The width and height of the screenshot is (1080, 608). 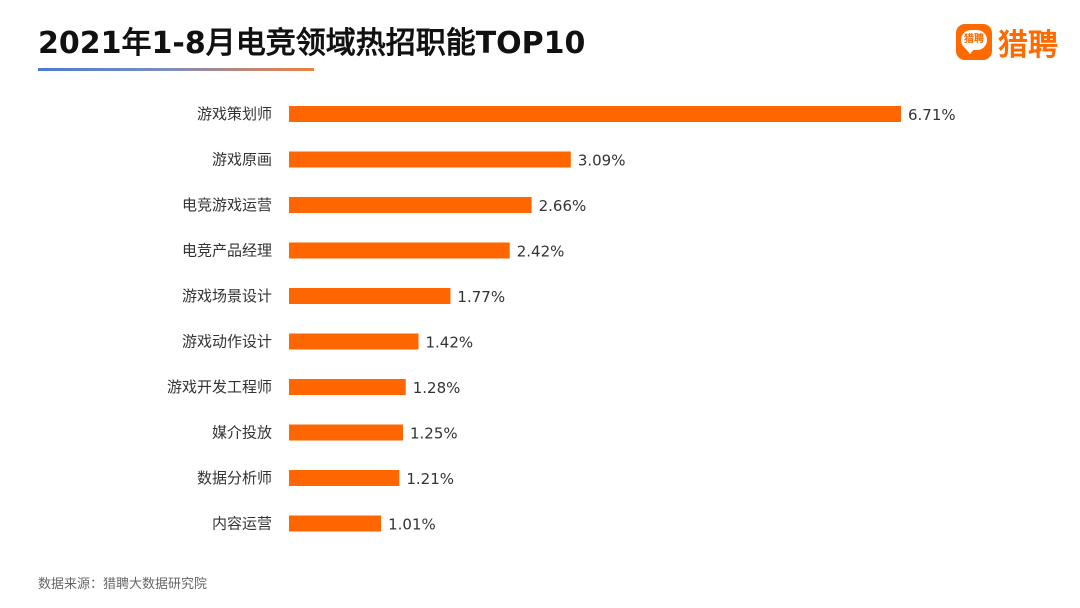 I want to click on category-label: 游戏原画, so click(x=242, y=160).